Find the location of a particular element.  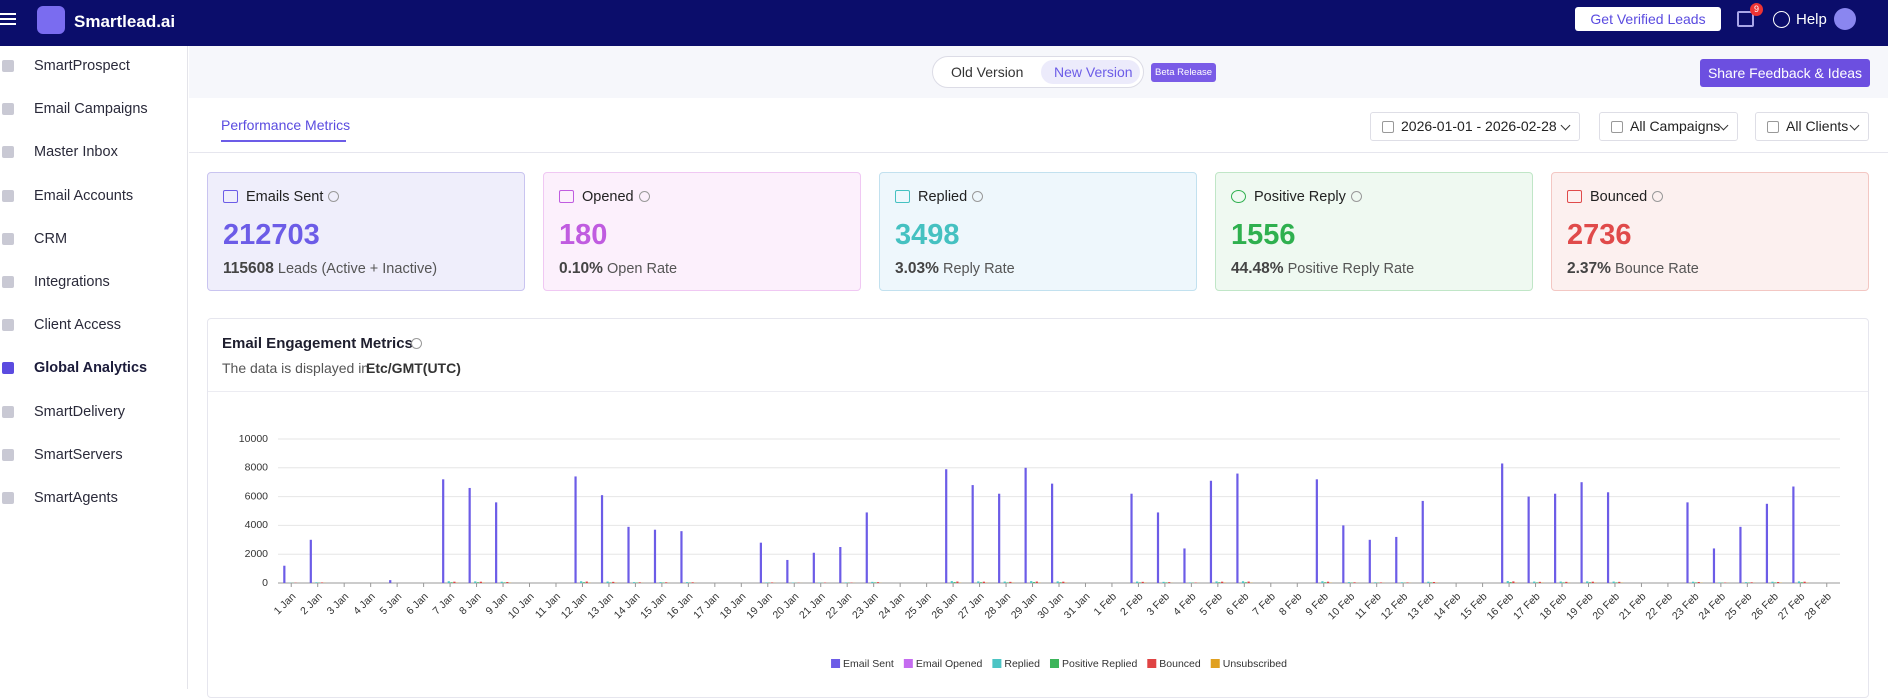

nav-item: SmartDelivery is located at coordinates (94, 413).